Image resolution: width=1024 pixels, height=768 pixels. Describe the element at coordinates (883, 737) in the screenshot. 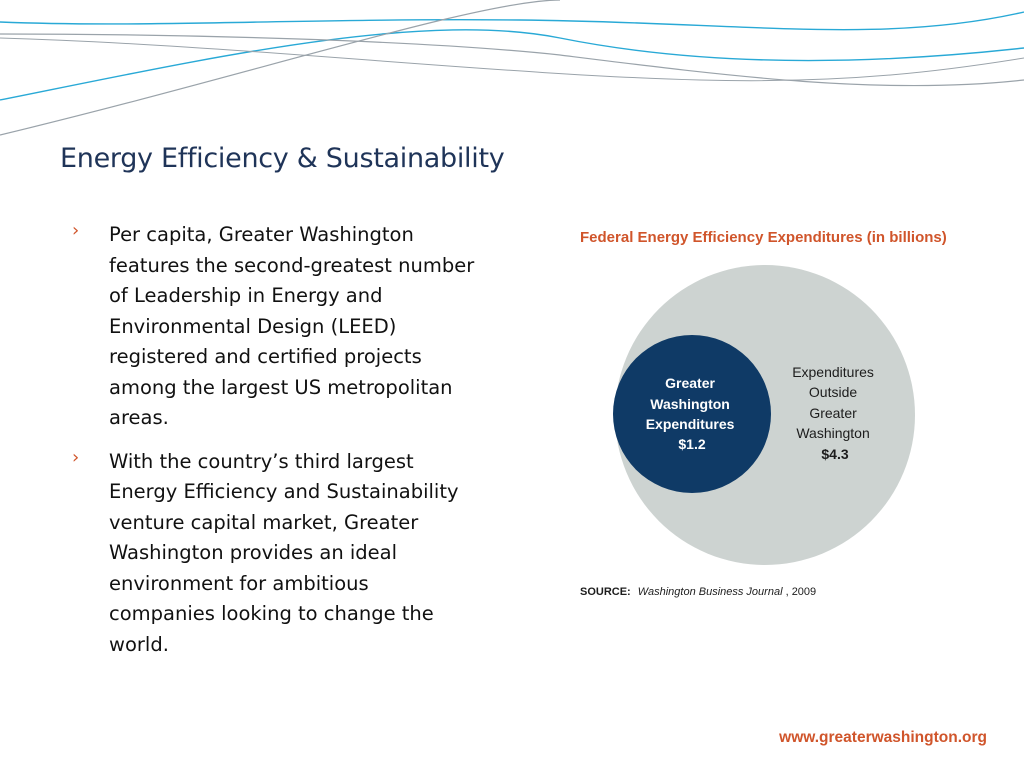

I see `footer-url: www.greaterwashington.org` at that location.